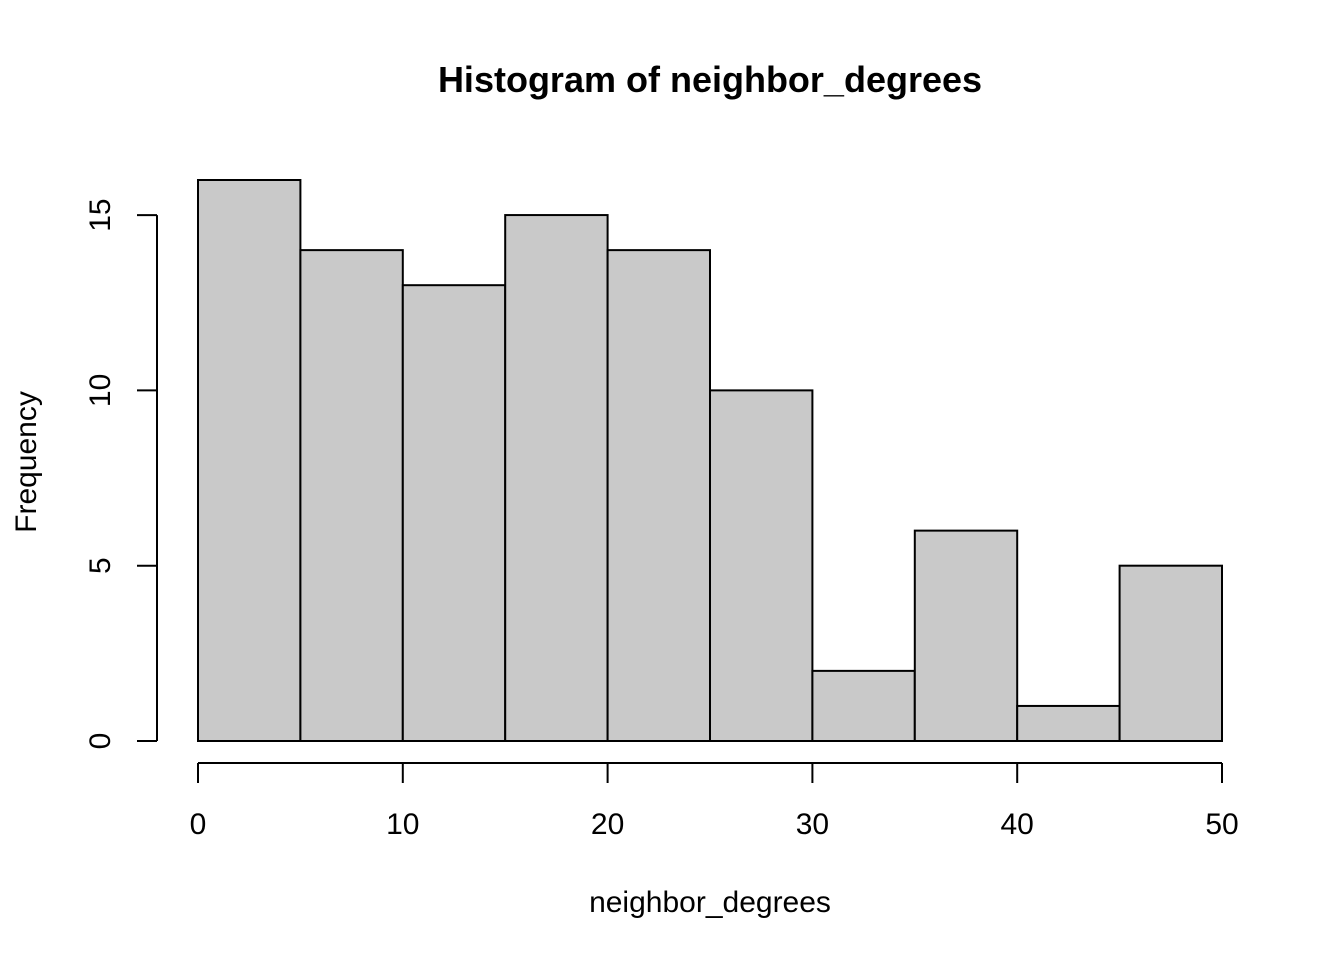 The image size is (1344, 960). I want to click on x-tick-label: 50, so click(1221, 824).